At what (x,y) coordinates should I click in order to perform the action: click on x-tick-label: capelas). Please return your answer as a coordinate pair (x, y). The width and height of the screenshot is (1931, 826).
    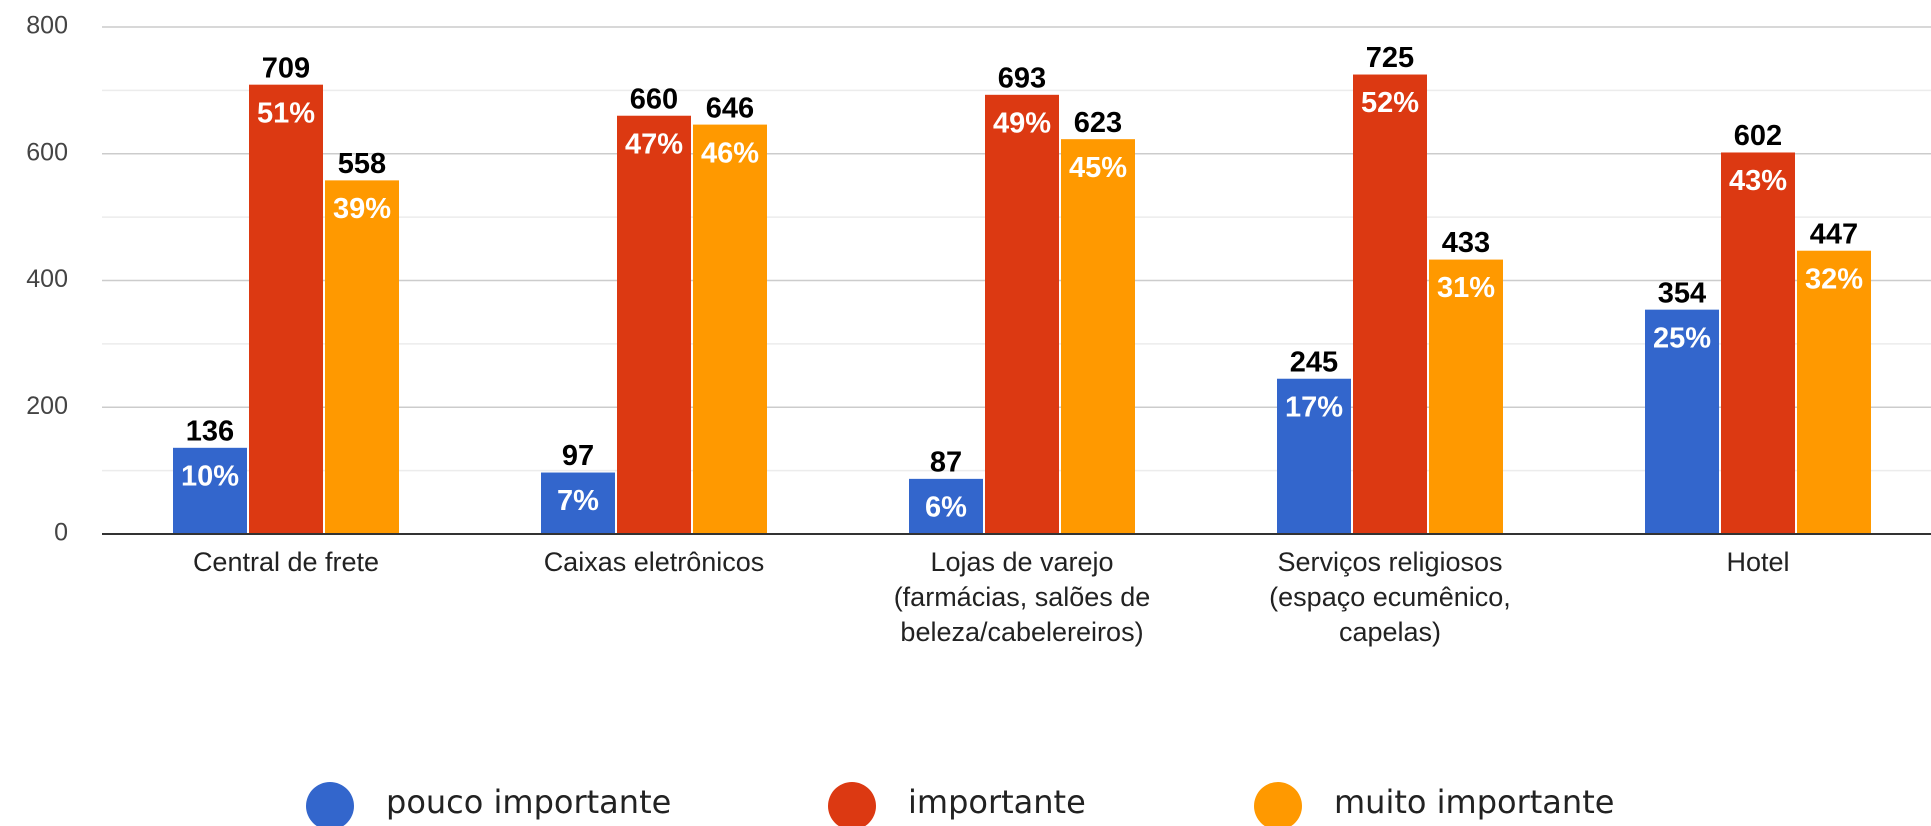
    Looking at the image, I should click on (1390, 632).